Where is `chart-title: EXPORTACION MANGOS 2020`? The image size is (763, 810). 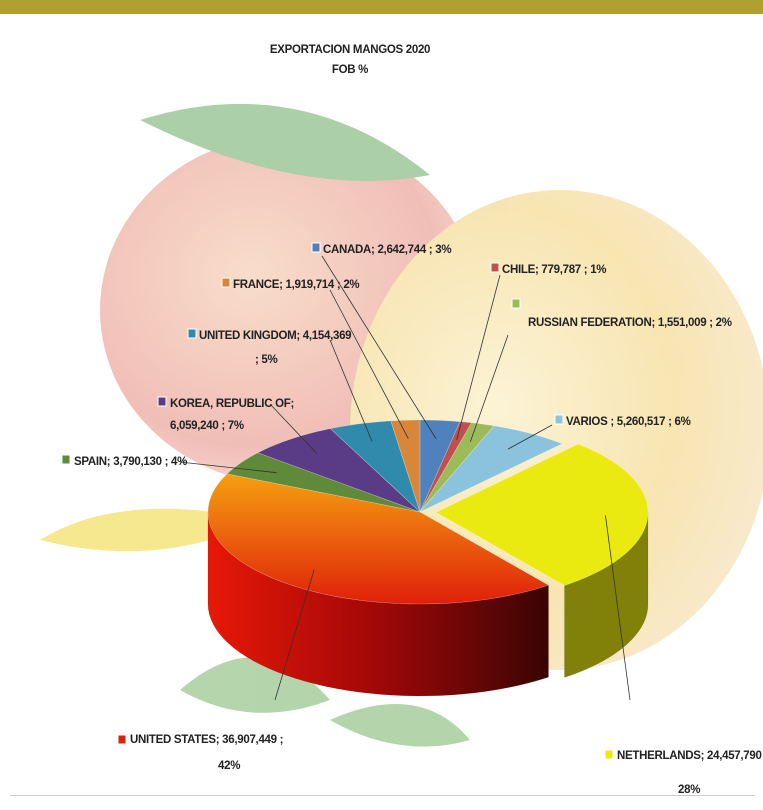
chart-title: EXPORTACION MANGOS 2020 is located at coordinates (350, 50).